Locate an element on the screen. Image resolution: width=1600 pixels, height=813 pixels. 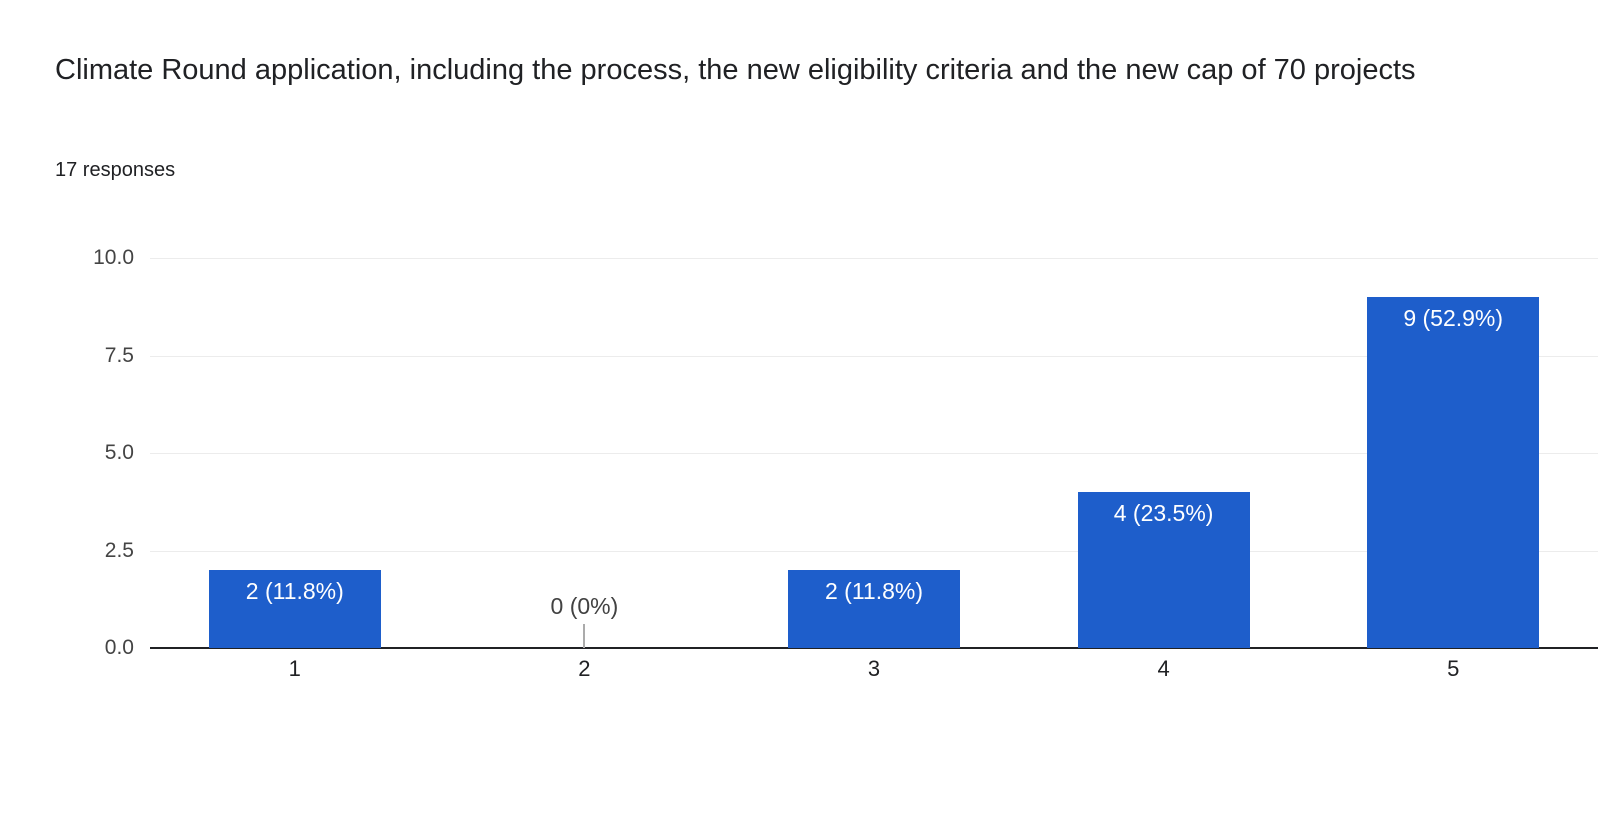
y-axis-tick-label: 0.0 is located at coordinates (119, 647).